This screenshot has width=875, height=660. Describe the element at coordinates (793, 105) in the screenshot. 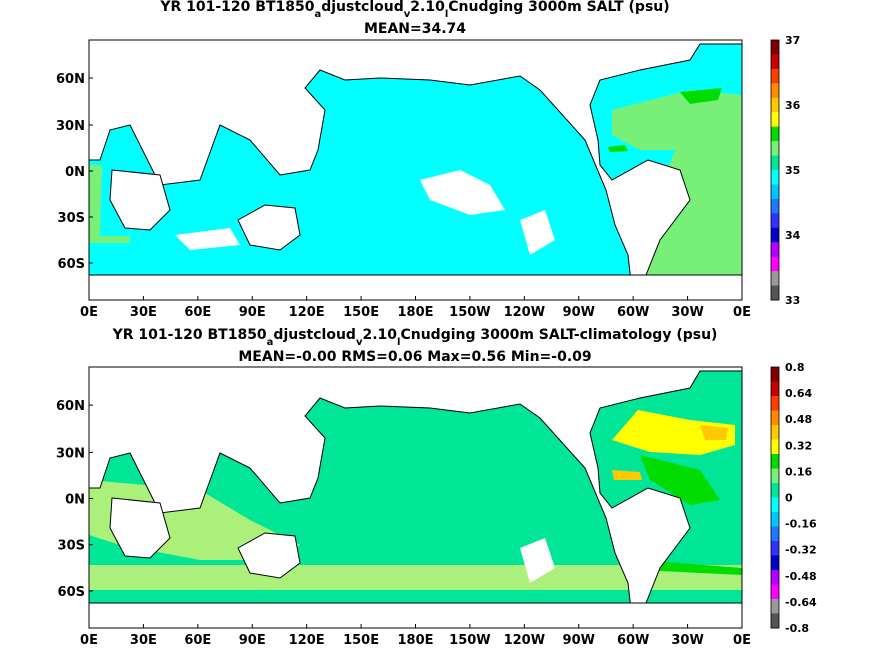

I see `colorbar-tick-label: 36` at that location.